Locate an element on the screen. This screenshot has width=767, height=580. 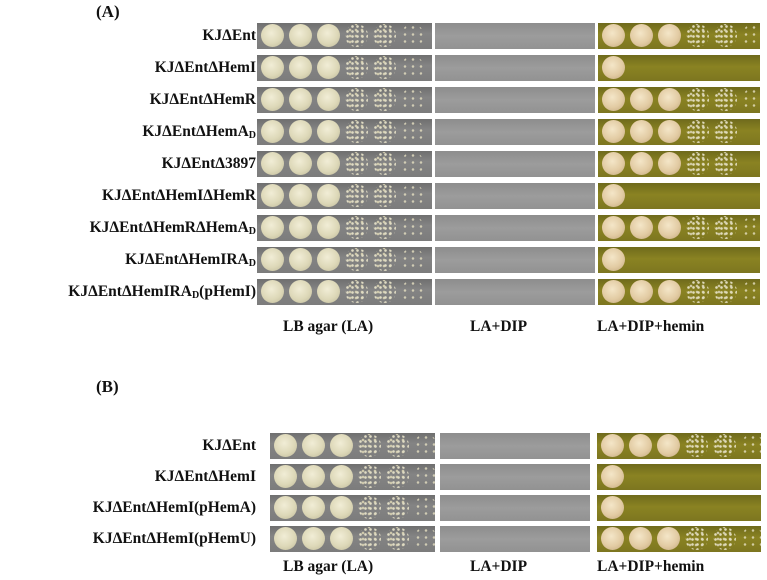
strain-label: KJΔEntΔHemR is located at coordinates (202, 99).